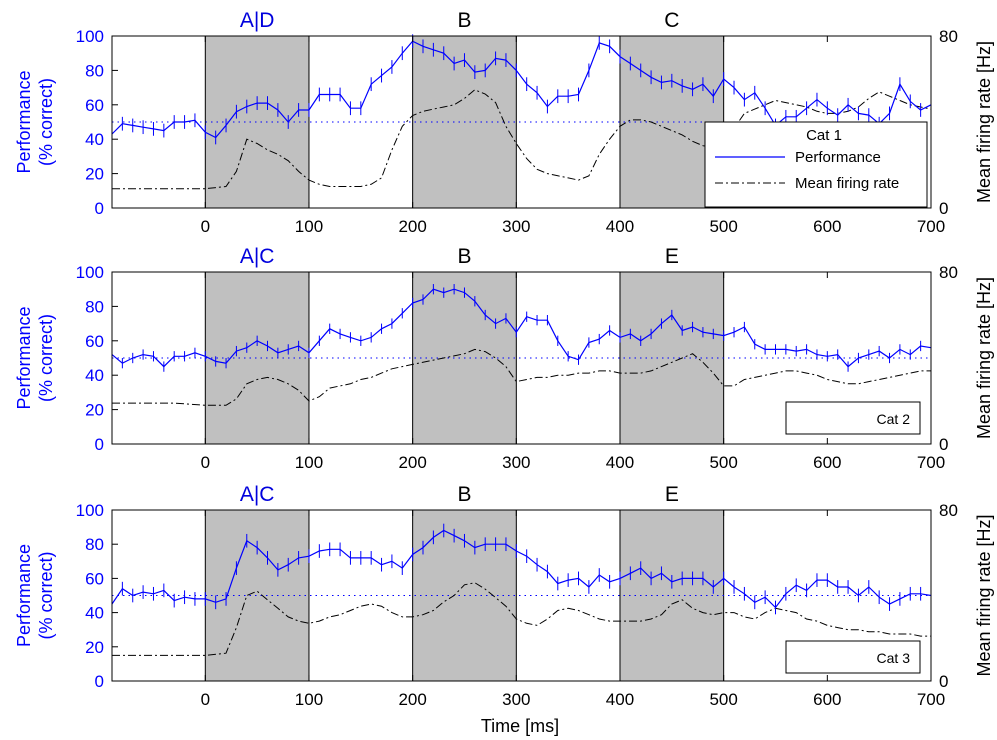 The image size is (997, 740). Describe the element at coordinates (894, 658) in the screenshot. I see `legend-title: Cat 3` at that location.